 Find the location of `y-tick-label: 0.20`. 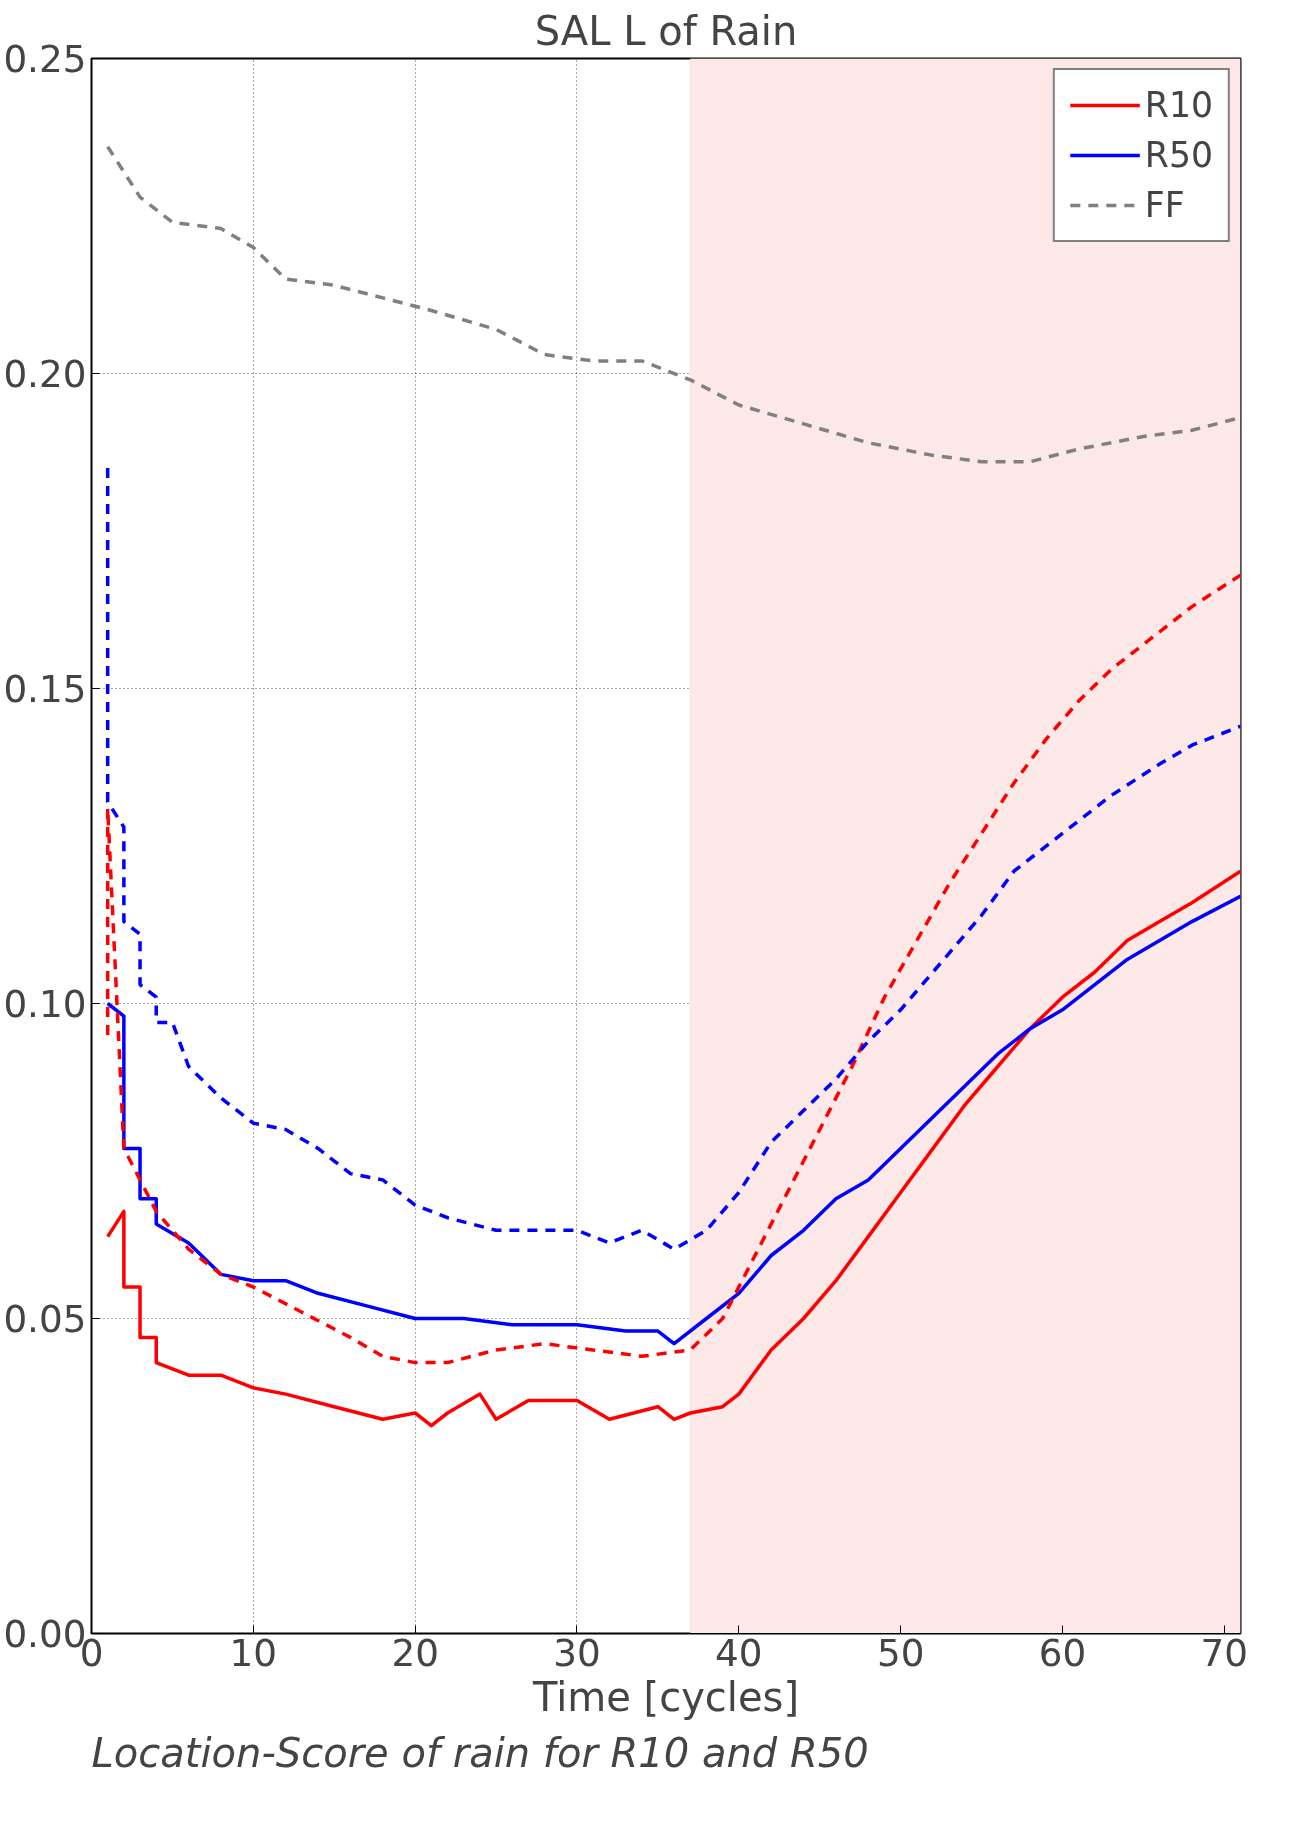

y-tick-label: 0.20 is located at coordinates (45, 374).